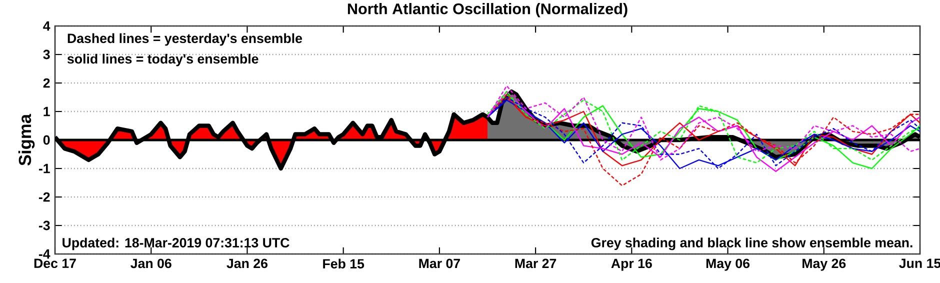 The height and width of the screenshot is (283, 940). What do you see at coordinates (47, 111) in the screenshot?
I see `y-tick-label: 1` at bounding box center [47, 111].